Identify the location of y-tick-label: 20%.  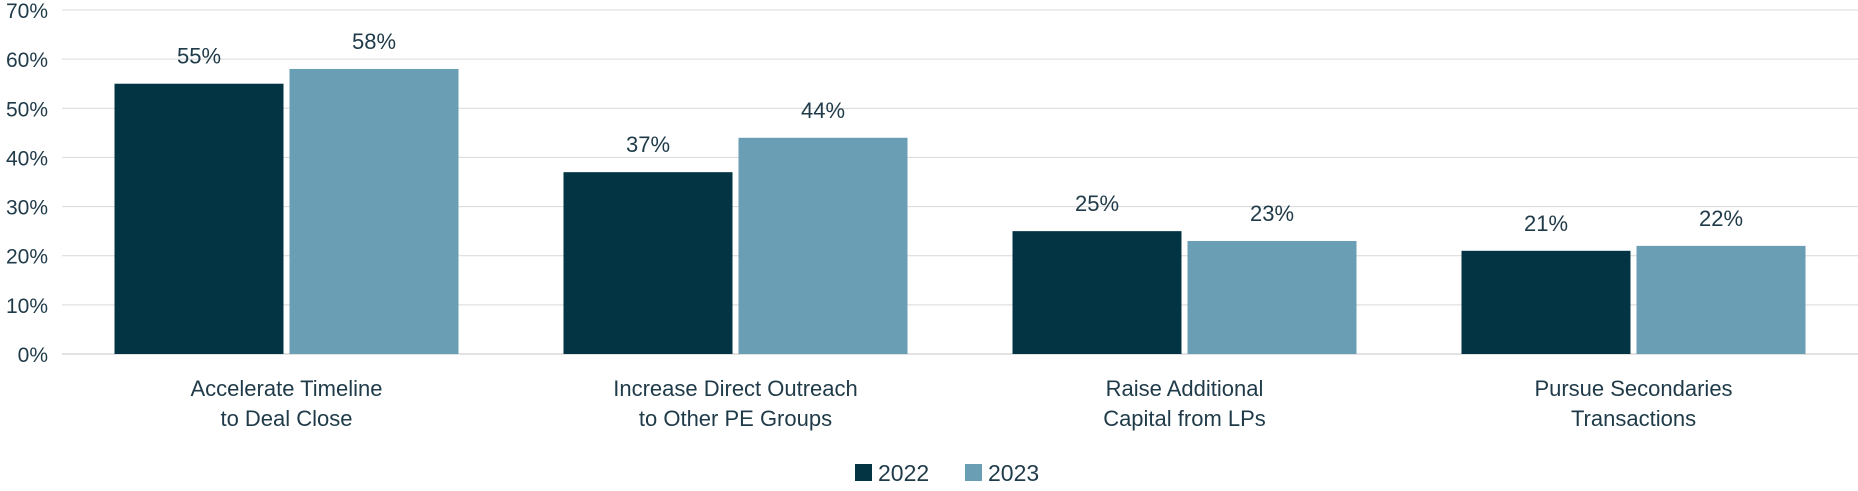
(27, 257).